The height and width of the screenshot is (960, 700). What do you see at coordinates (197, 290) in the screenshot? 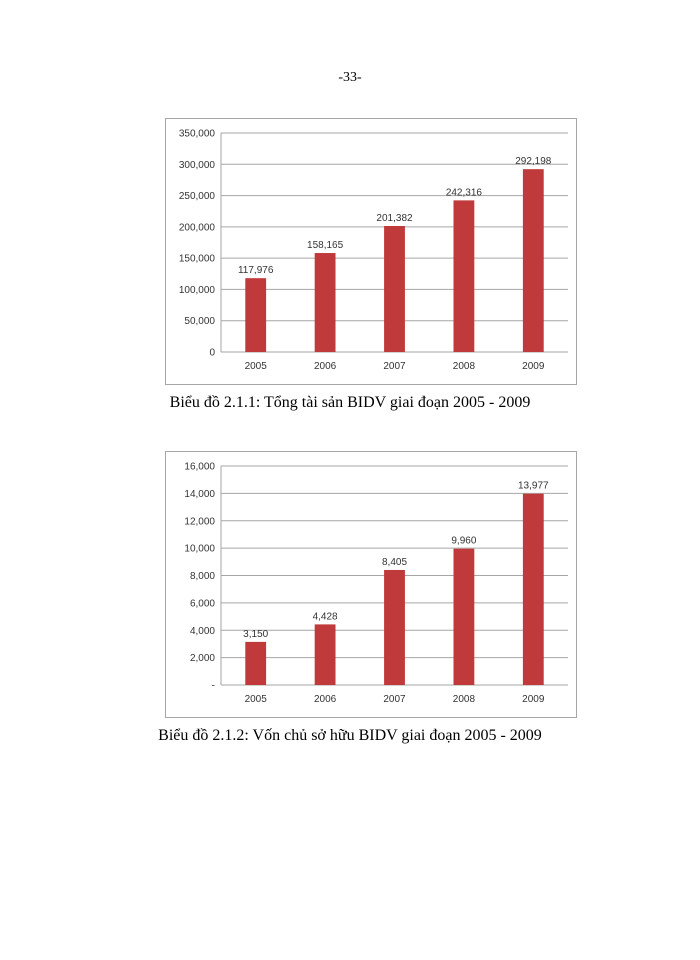
I see `assets-y-tick-label: 100,000` at bounding box center [197, 290].